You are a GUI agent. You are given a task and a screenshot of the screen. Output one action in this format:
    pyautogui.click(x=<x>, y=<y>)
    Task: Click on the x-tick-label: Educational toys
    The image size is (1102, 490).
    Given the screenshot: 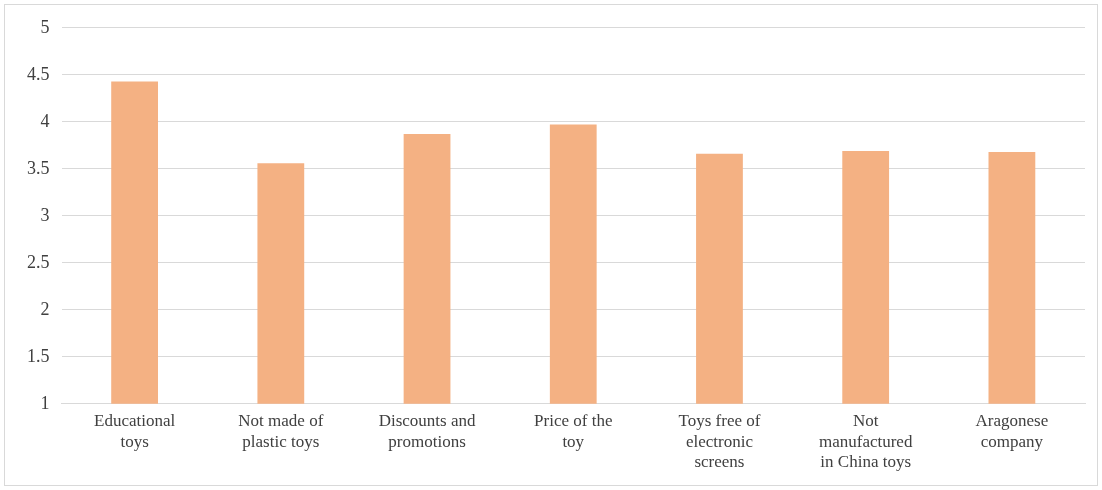 What is the action you would take?
    pyautogui.click(x=135, y=431)
    